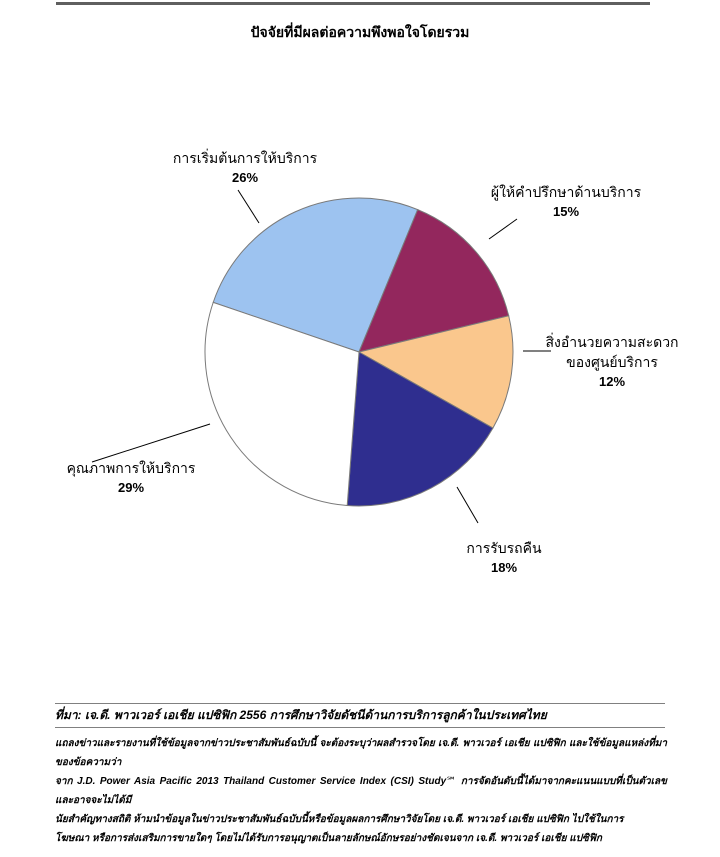  I want to click on slice-label-start-of-service: การเริ่มต้นการให้บริการ 26%, so click(245, 168).